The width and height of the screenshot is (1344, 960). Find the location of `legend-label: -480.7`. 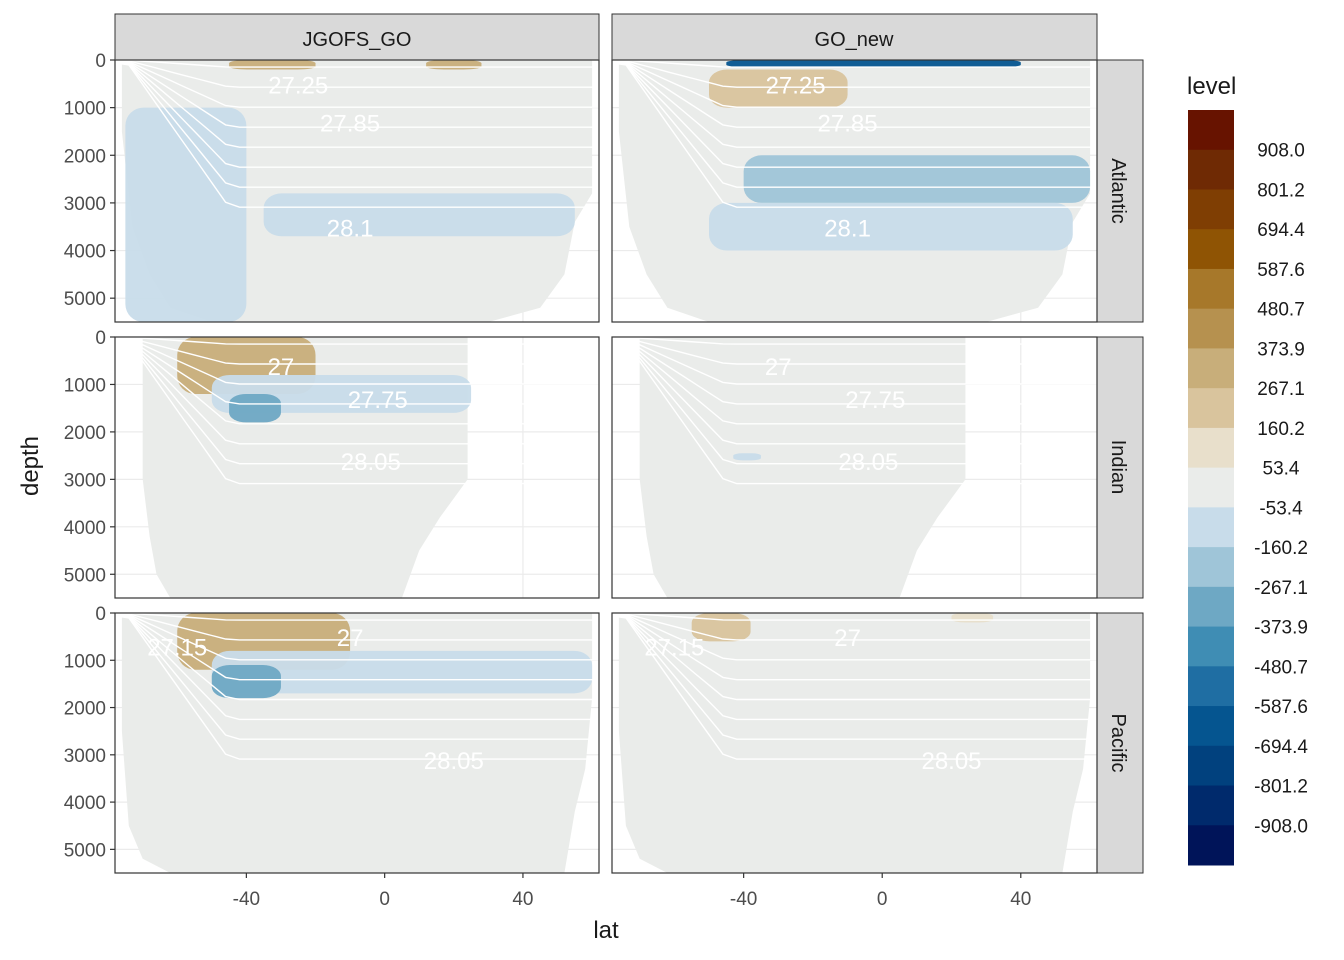

legend-label: -480.7 is located at coordinates (1281, 667).